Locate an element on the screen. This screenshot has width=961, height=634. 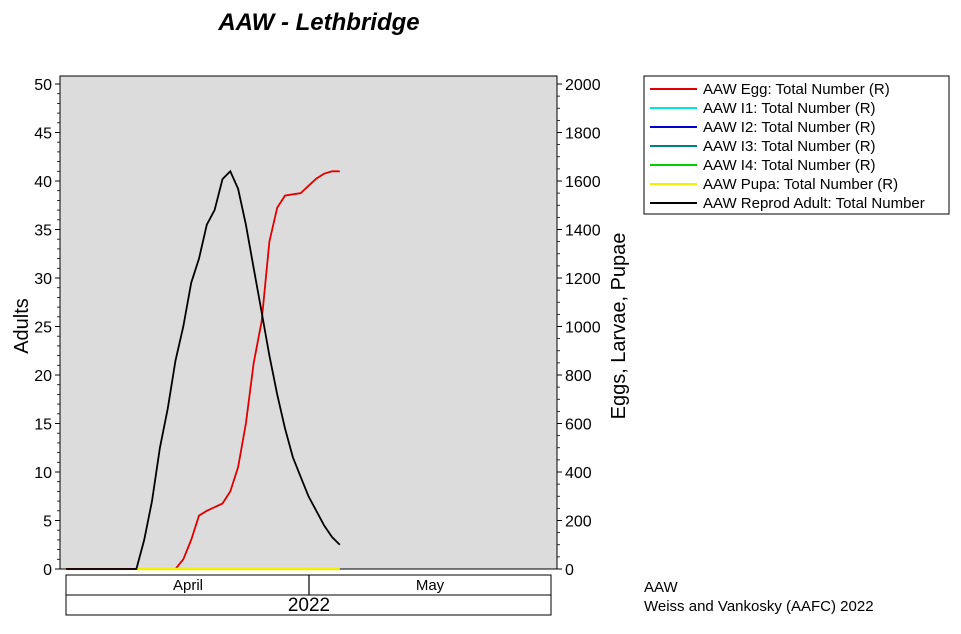
left-tick-label: 5 is located at coordinates (47, 522).